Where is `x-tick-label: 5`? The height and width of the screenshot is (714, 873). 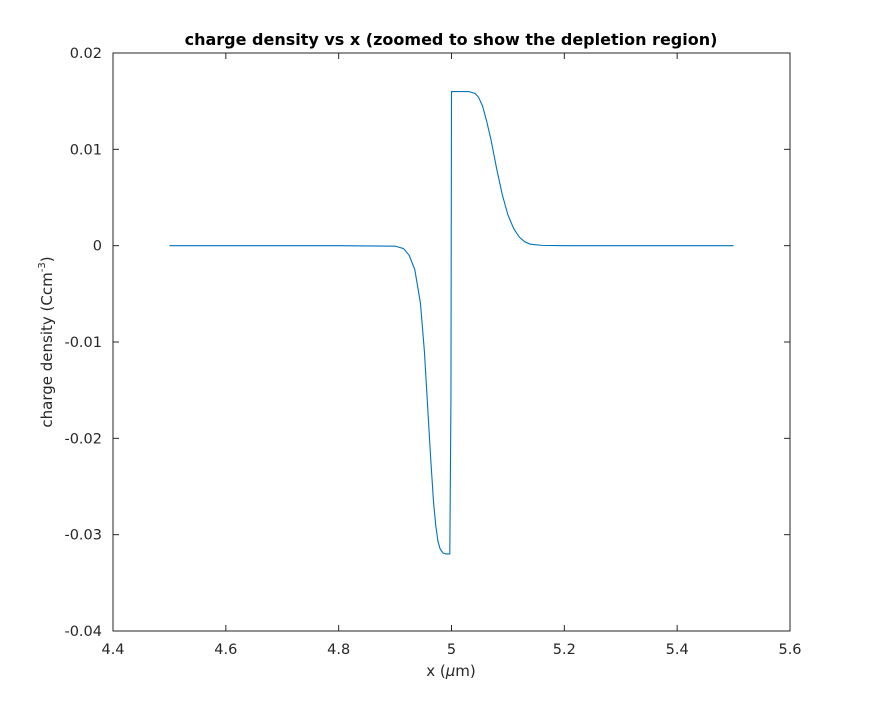 x-tick-label: 5 is located at coordinates (451, 650).